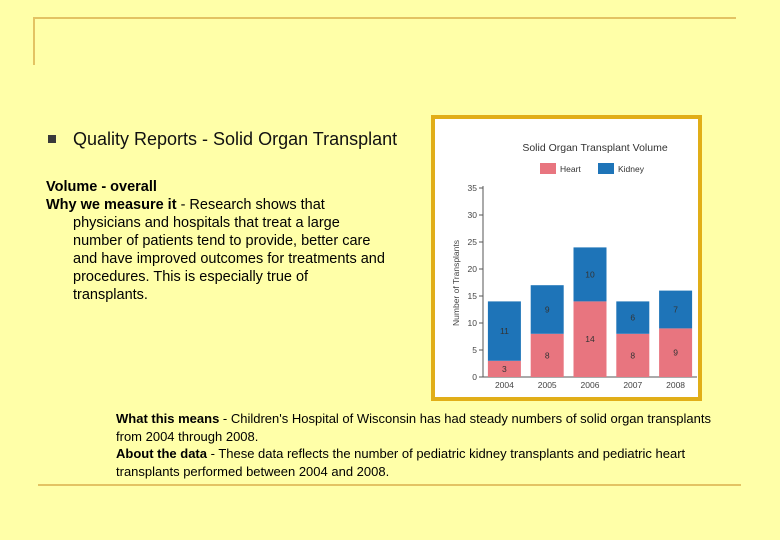  I want to click on data-label-heart-2007: 8, so click(632, 355).